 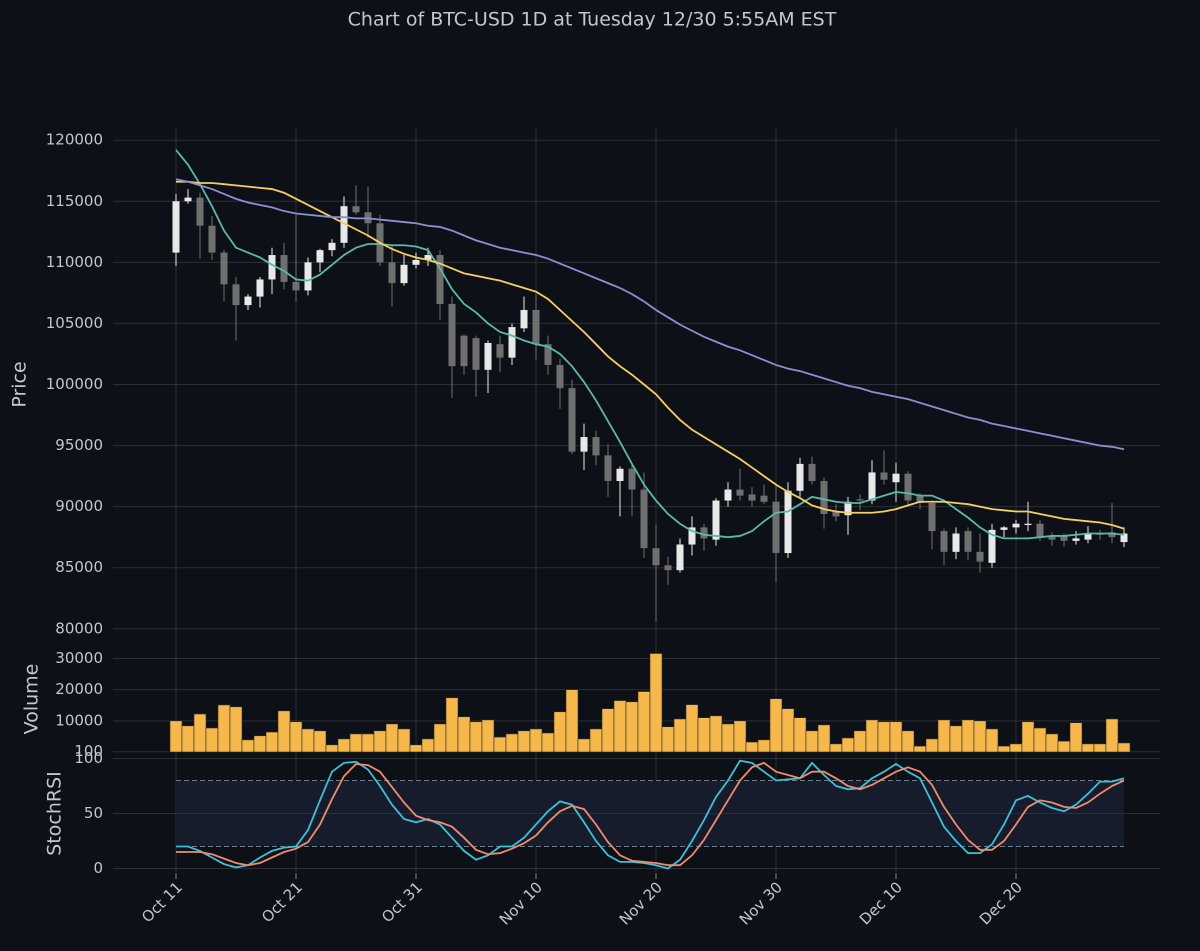 I want to click on y-tick-label: 20000, so click(x=79, y=689).